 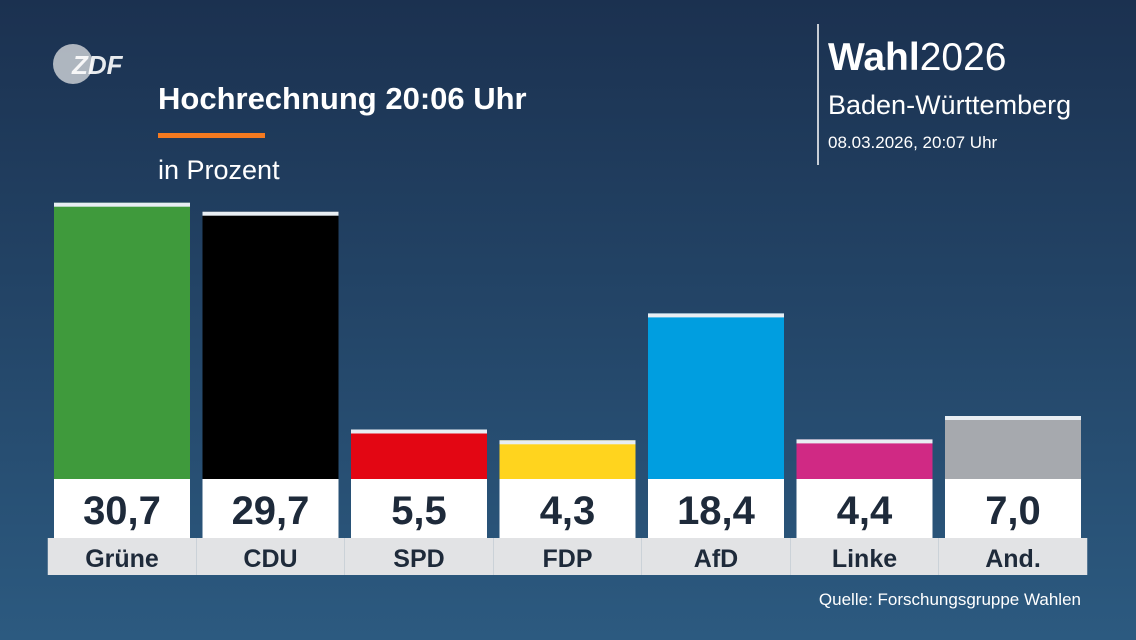 I want to click on chart-title: Hochrechnung 20:06 Uhr, so click(x=342, y=98).